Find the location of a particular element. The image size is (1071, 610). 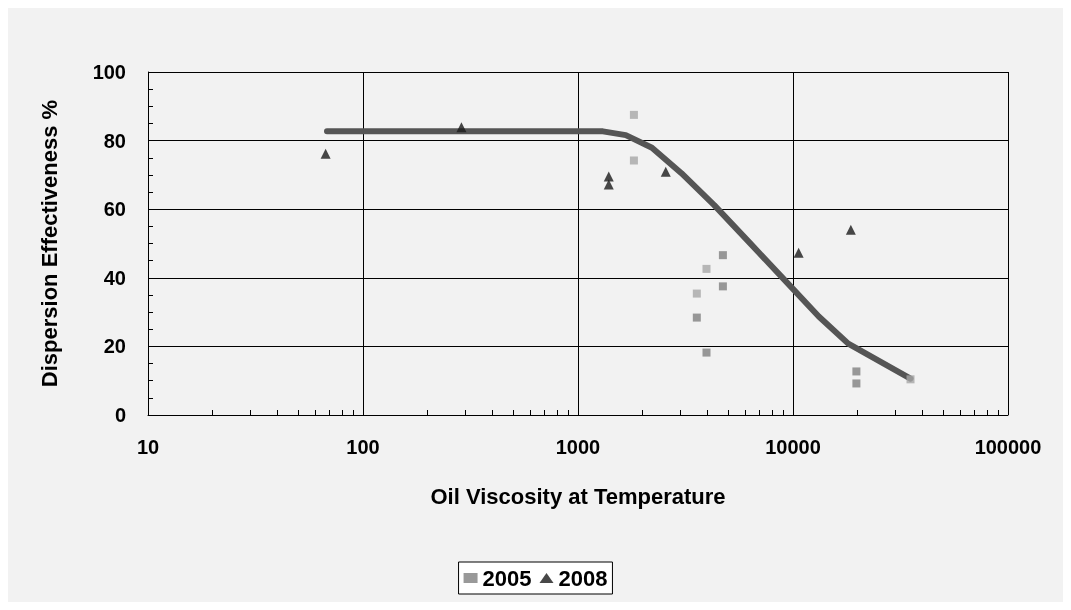

y-tick-label: 100 is located at coordinates (109, 72).